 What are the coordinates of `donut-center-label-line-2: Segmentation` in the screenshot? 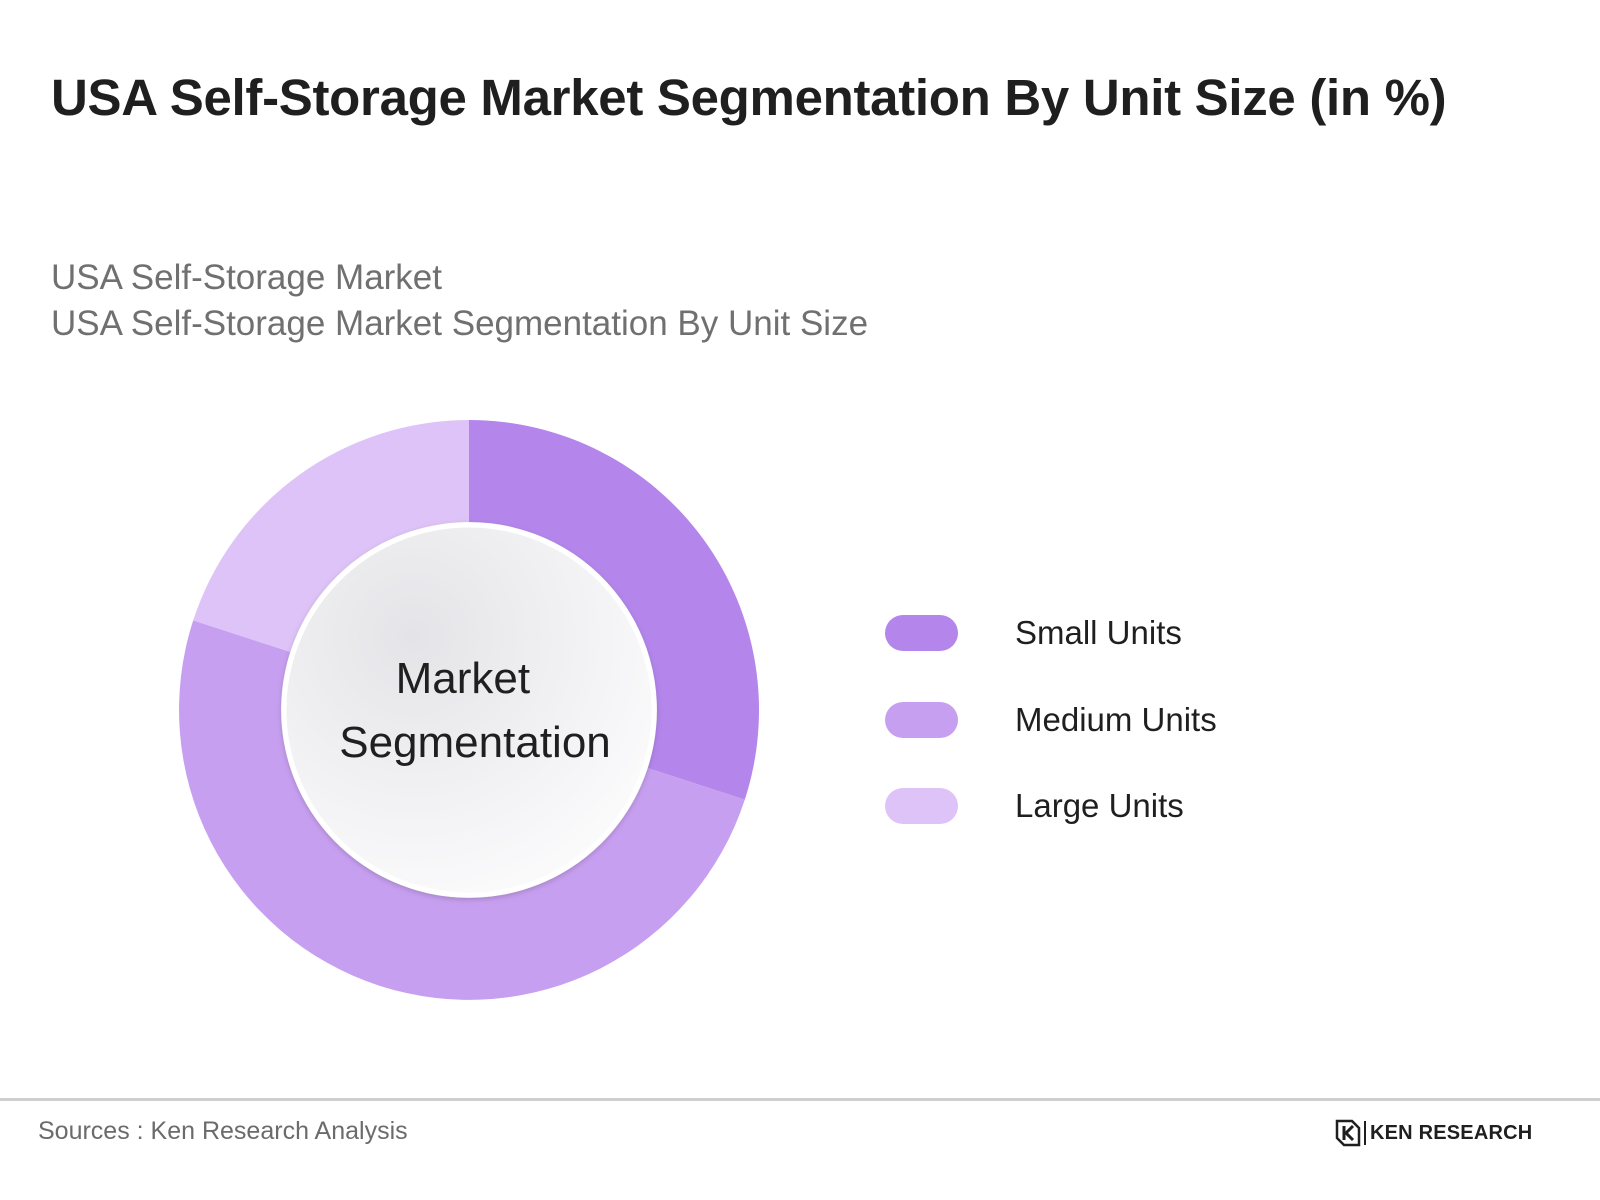 It's located at (475, 742).